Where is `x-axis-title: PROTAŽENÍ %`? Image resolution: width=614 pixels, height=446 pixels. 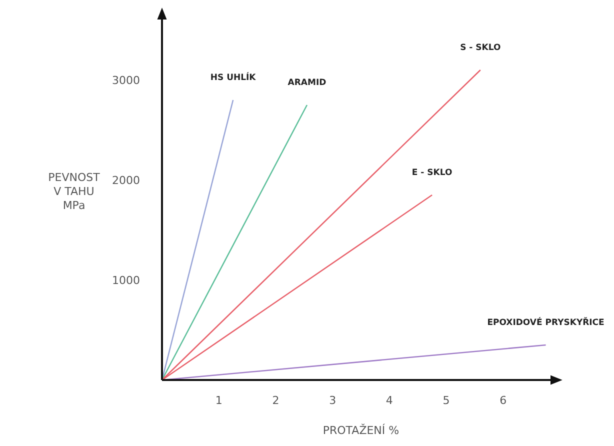 x-axis-title: PROTAŽENÍ % is located at coordinates (361, 430).